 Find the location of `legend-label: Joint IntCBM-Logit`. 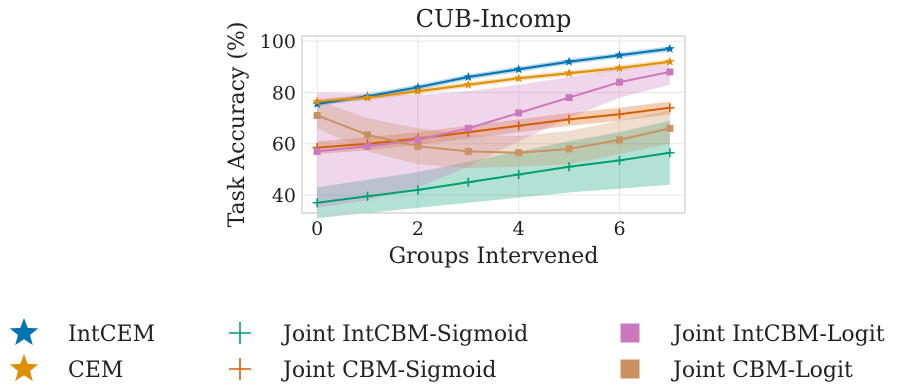

legend-label: Joint IntCBM-Logit is located at coordinates (778, 334).